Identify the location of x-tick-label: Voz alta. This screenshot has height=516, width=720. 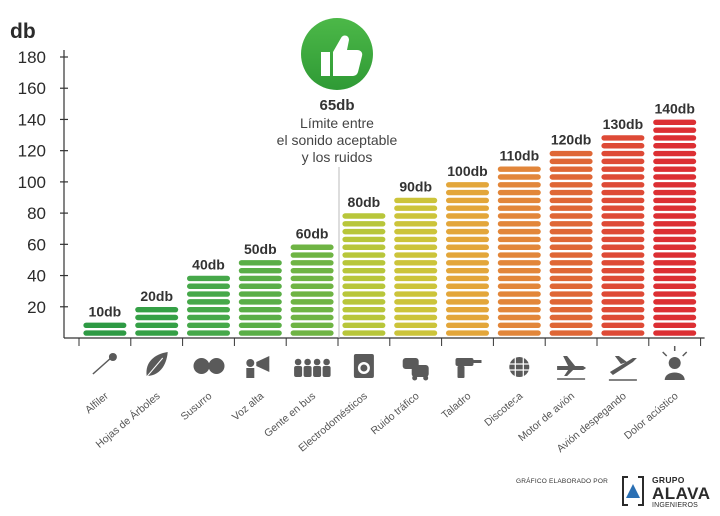
(248, 406).